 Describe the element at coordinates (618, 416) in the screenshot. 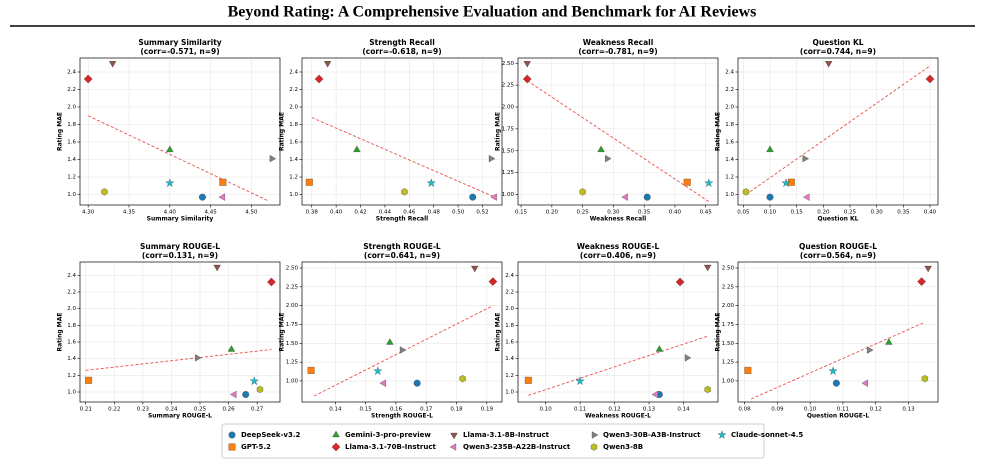

I see `x-axis-label: Weakness ROUGE-L` at that location.